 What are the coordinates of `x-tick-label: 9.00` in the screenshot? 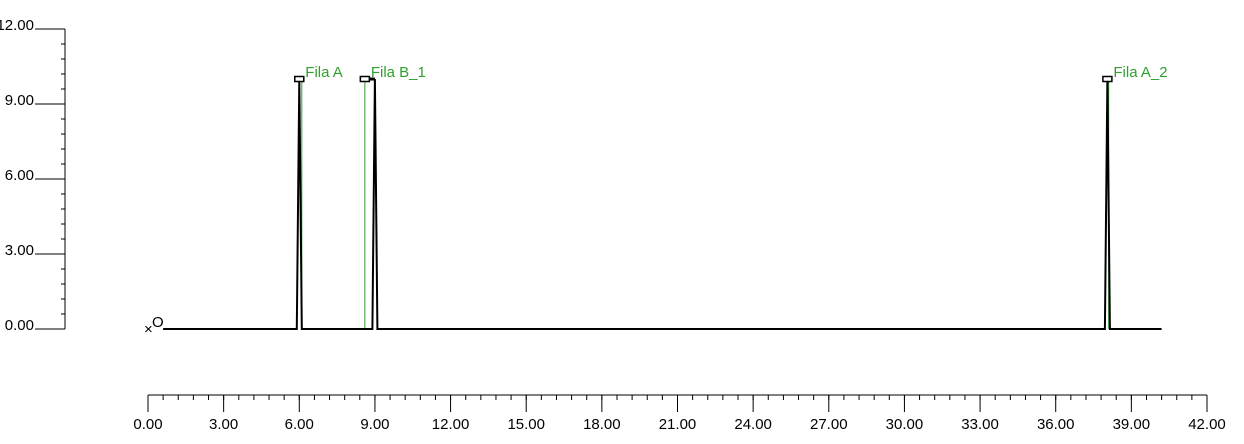 It's located at (374, 424).